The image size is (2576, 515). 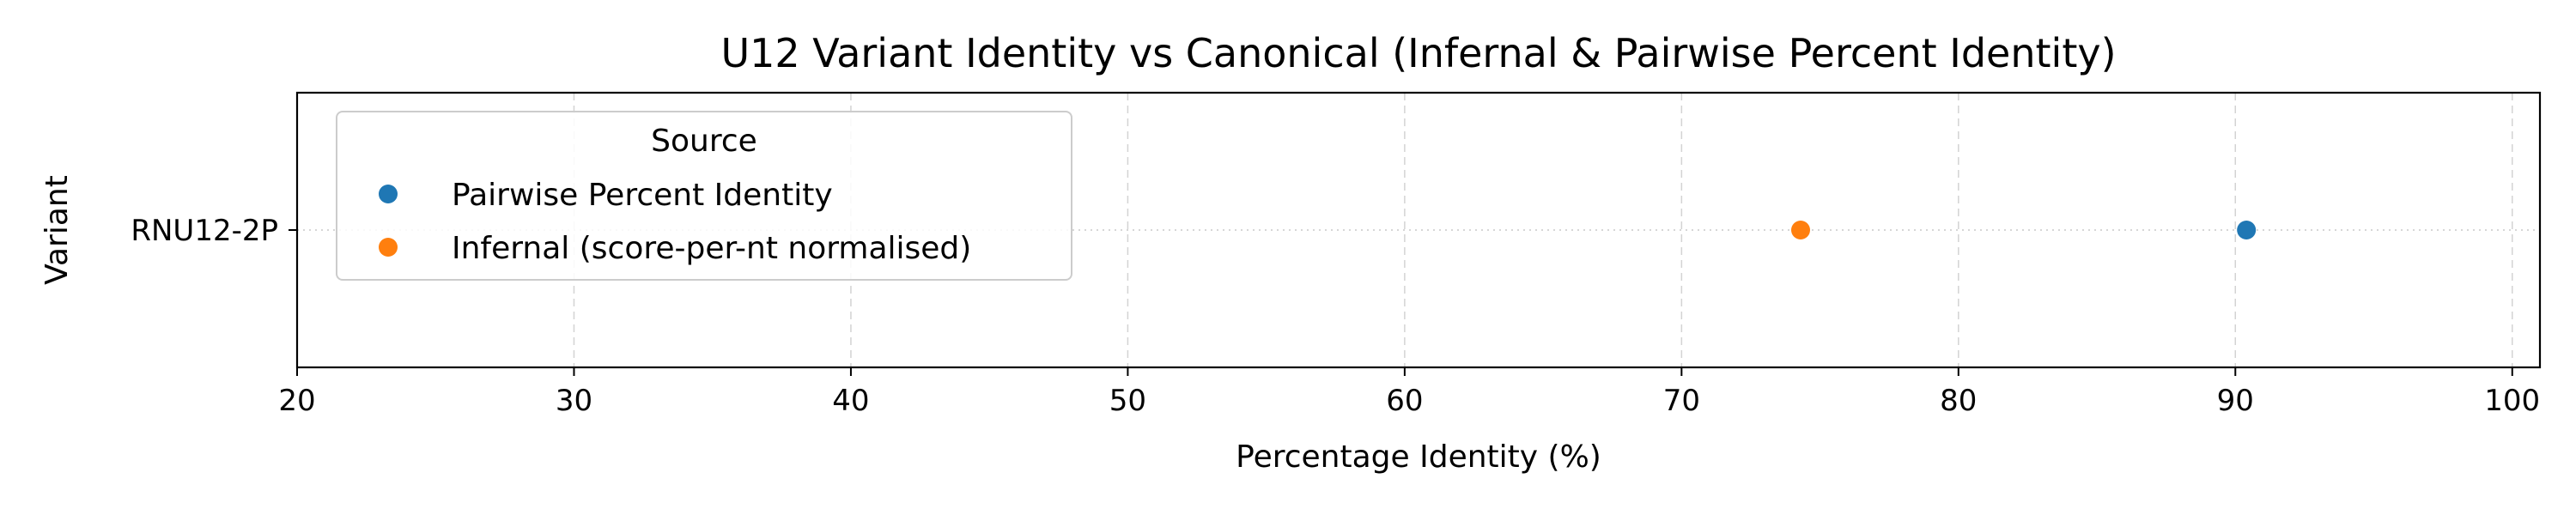 I want to click on y-axis-ticks: RNU12-2P, so click(x=214, y=231).